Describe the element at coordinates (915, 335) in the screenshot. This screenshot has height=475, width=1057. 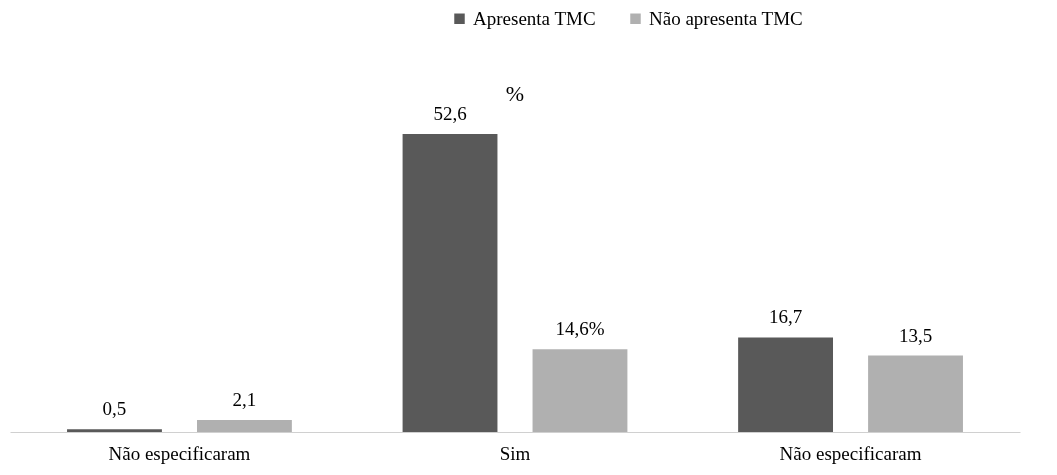
I see `data-label: 13,5` at that location.